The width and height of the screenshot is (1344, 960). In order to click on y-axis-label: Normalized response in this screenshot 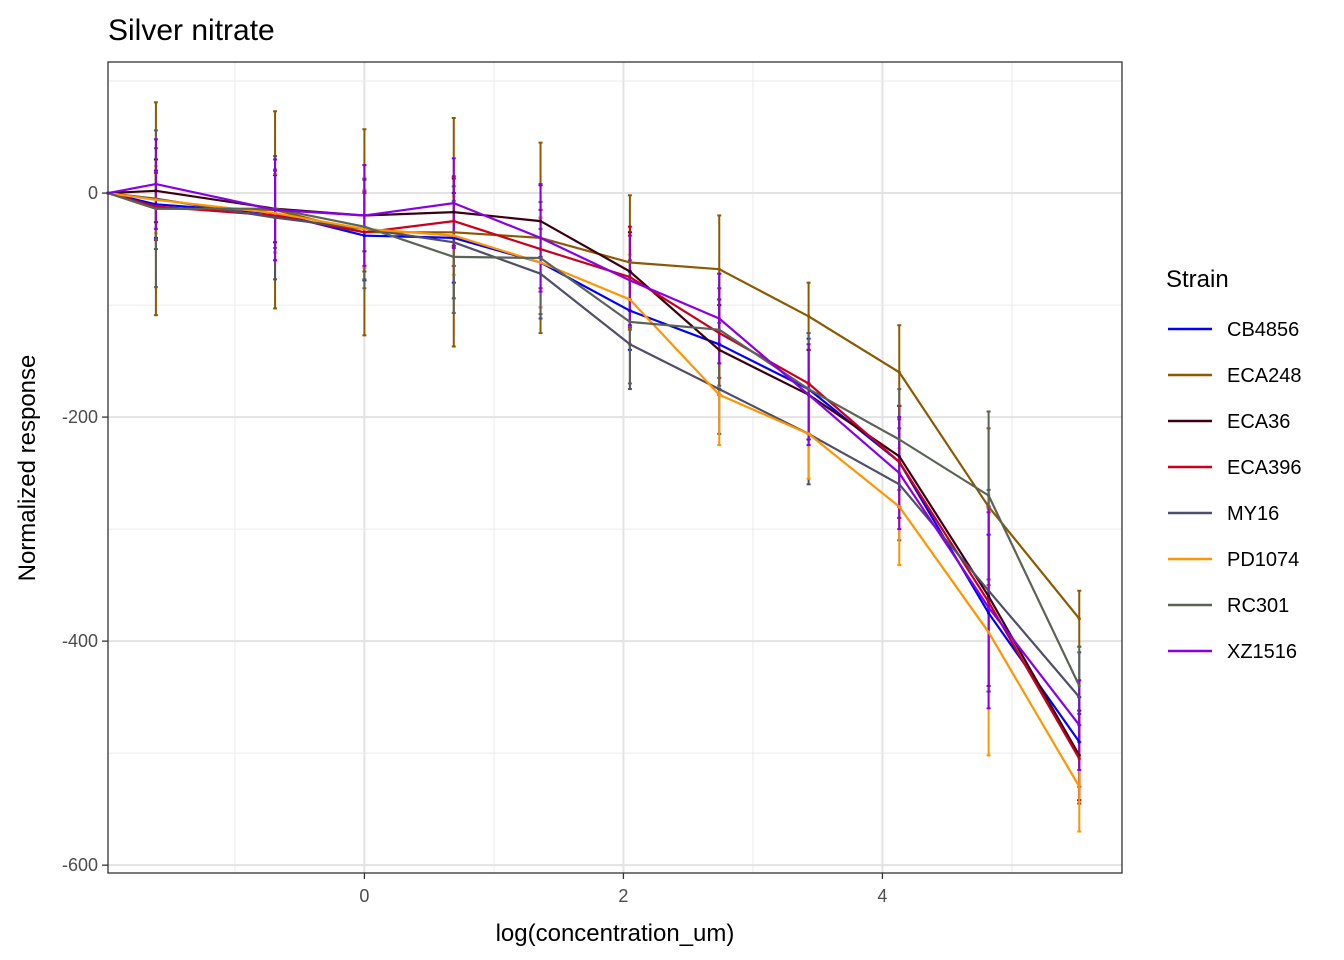, I will do `click(27, 468)`.